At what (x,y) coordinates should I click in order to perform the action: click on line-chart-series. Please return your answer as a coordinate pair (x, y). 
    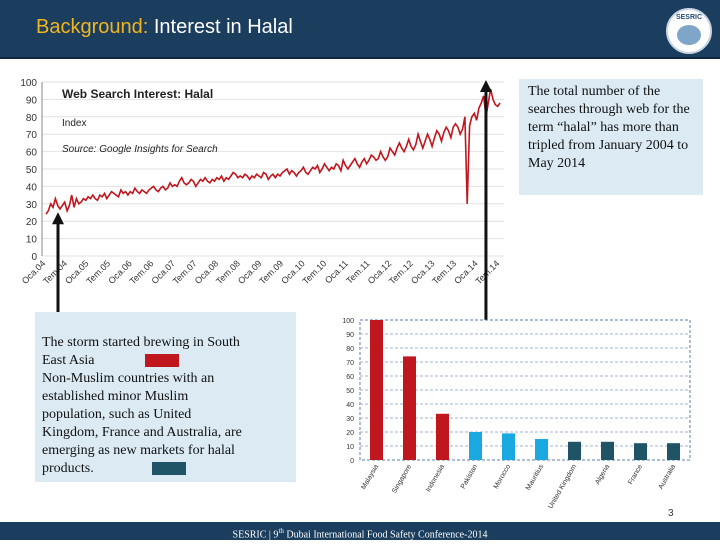
    Looking at the image, I should click on (273, 151).